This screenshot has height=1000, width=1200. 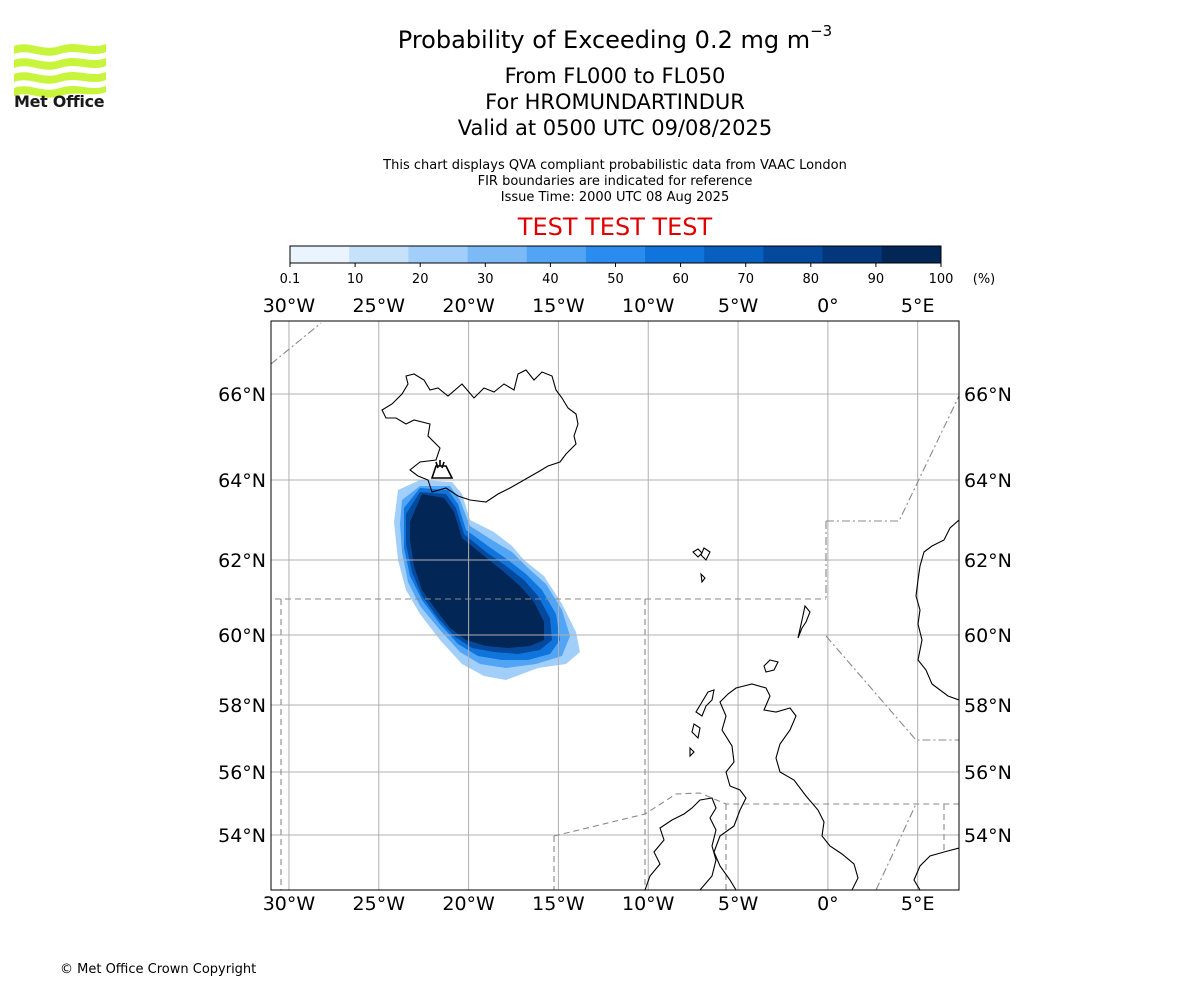 I want to click on test-banner: TEST TEST TEST, so click(x=615, y=227).